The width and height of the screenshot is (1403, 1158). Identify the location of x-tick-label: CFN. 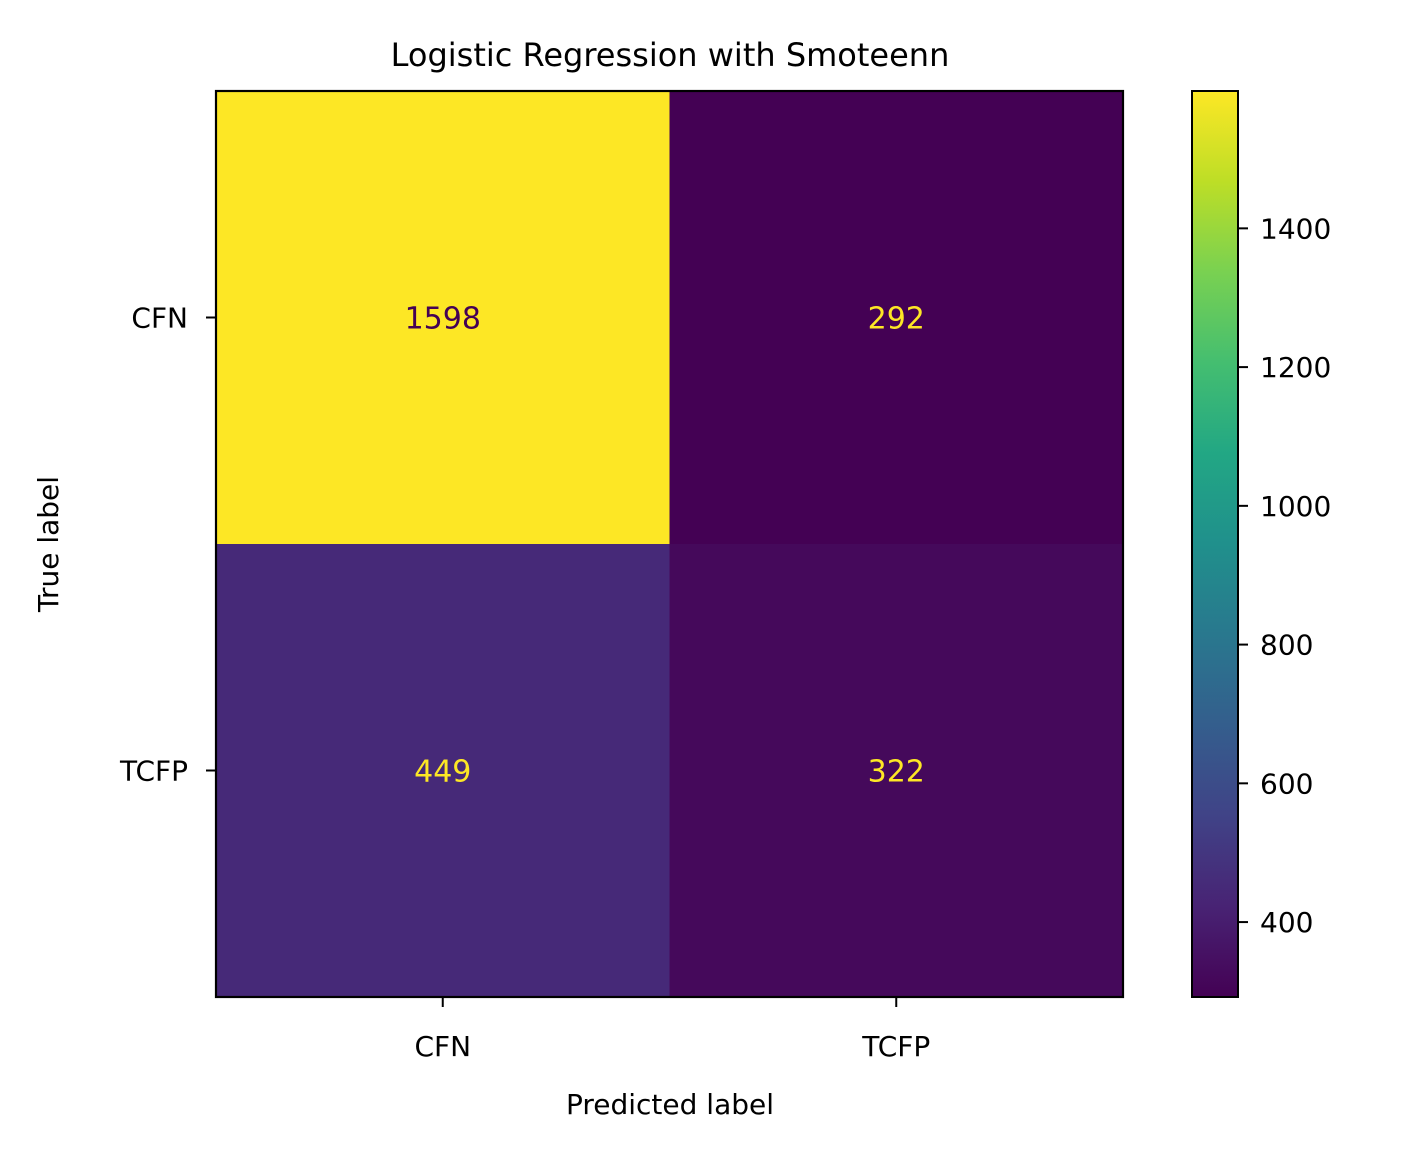
(442, 1046).